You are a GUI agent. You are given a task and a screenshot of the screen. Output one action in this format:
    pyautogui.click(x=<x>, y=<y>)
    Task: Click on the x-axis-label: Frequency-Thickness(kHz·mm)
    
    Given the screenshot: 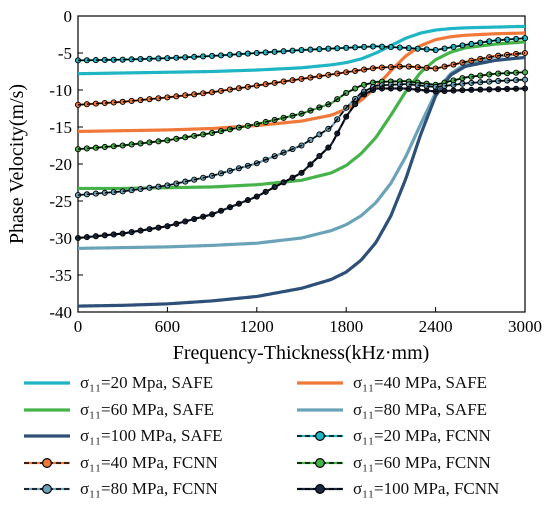 What is the action you would take?
    pyautogui.click(x=301, y=353)
    